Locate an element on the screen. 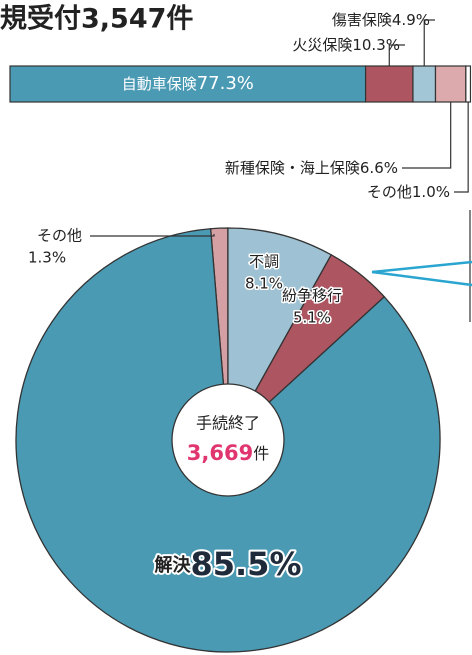 The height and width of the screenshot is (655, 472). segment-label-part: 77.3% is located at coordinates (225, 83).